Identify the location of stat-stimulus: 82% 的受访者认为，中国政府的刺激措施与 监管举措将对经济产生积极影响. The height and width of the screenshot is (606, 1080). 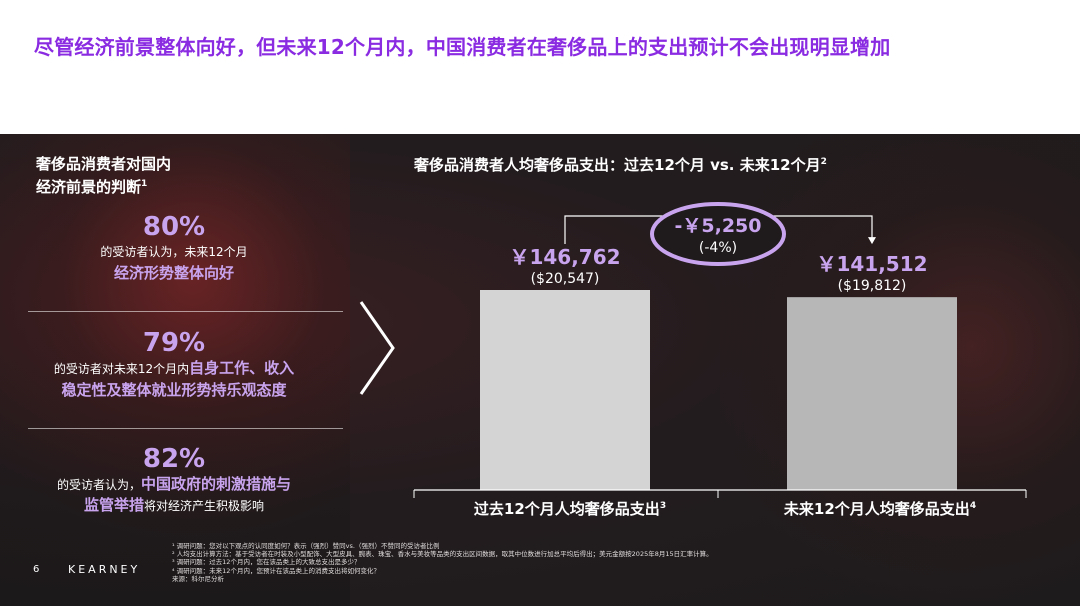
(174, 480).